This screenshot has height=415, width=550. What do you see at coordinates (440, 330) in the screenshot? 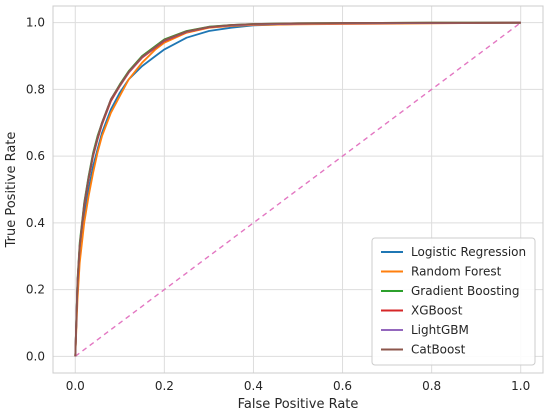
I see `legend-label: LightGBM` at bounding box center [440, 330].